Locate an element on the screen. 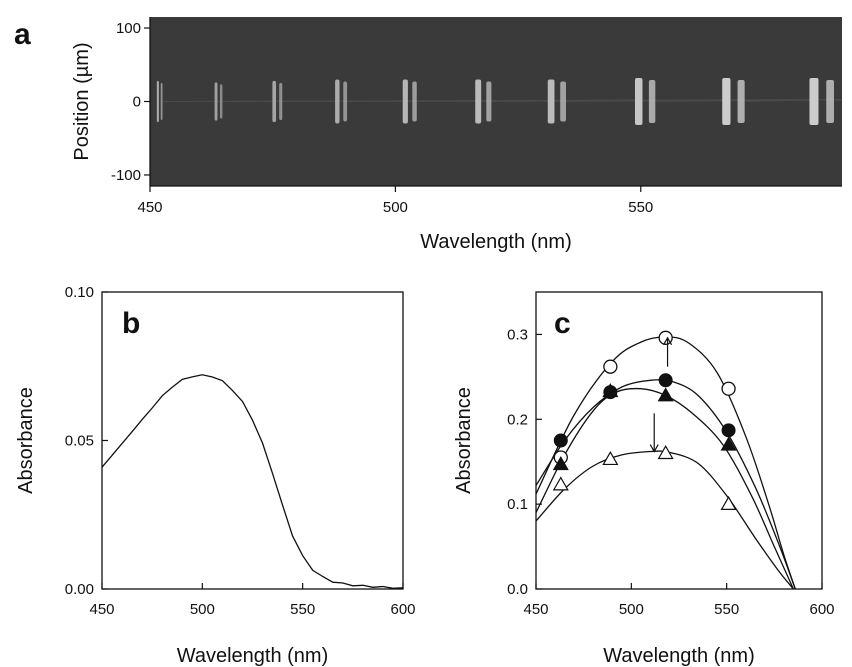 This screenshot has width=852, height=667. arrow-down is located at coordinates (654, 433).